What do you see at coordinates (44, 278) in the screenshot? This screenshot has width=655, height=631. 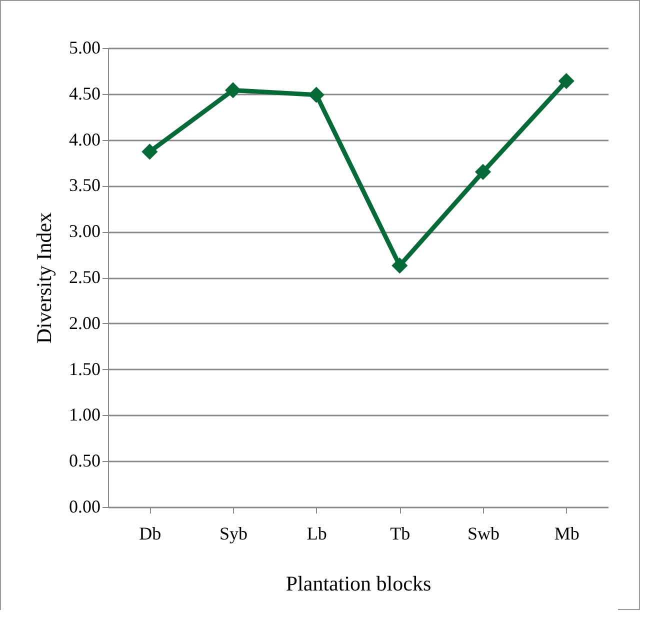 I see `y-axis-title: Diversity Index` at bounding box center [44, 278].